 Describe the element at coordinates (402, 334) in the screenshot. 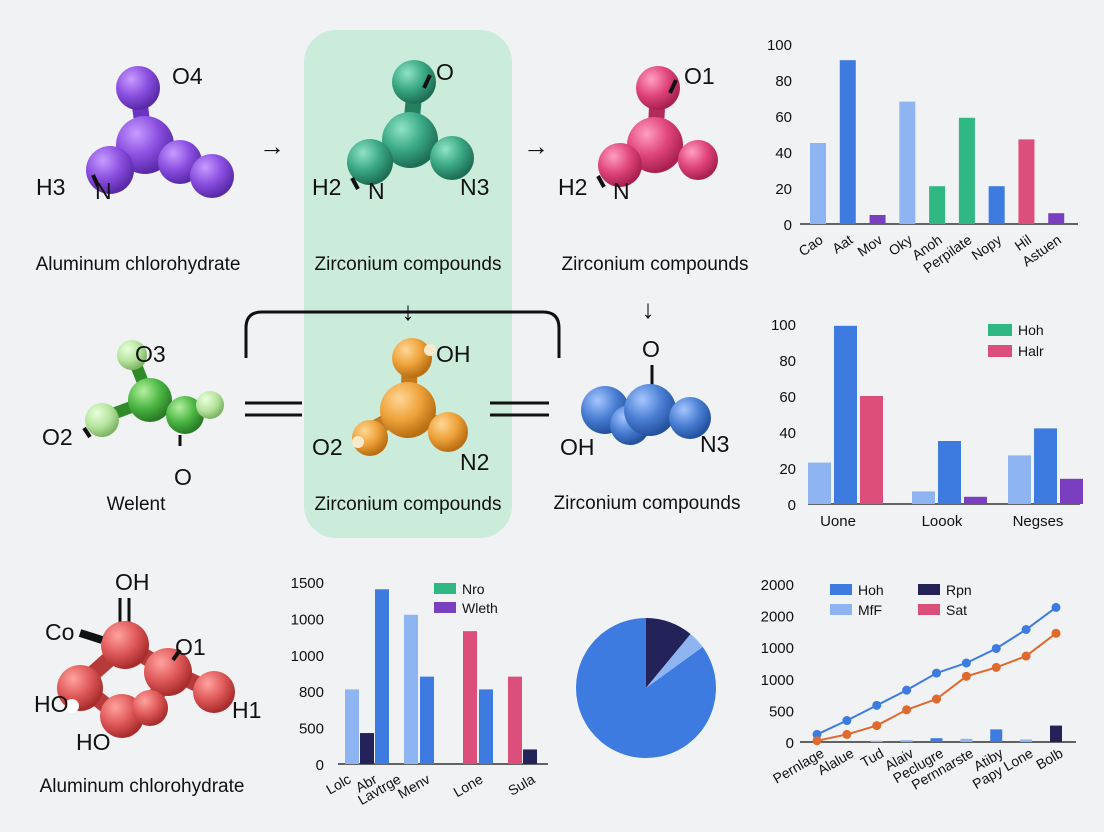

I see `bracket-connector` at that location.